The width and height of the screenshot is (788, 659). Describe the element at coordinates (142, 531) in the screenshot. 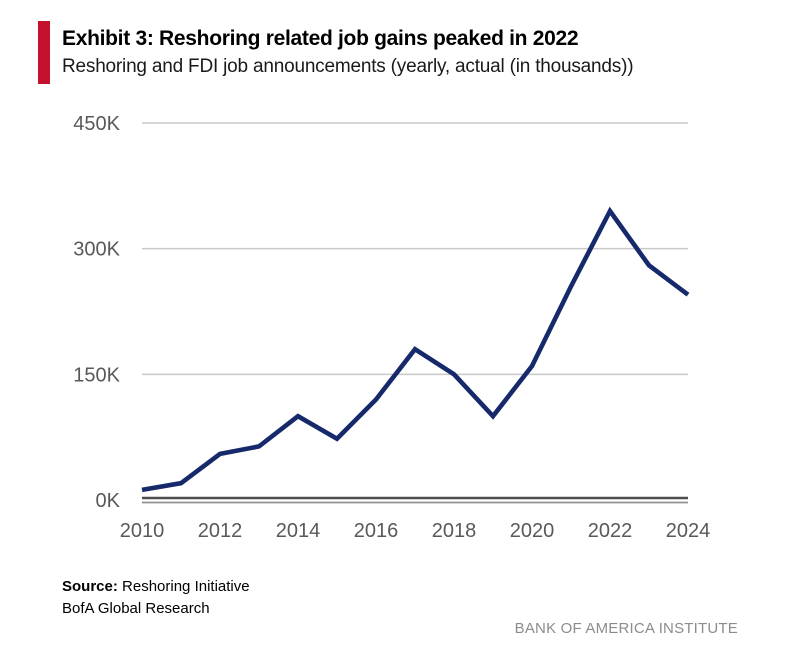

I see `x-tick-2010: 2010` at that location.